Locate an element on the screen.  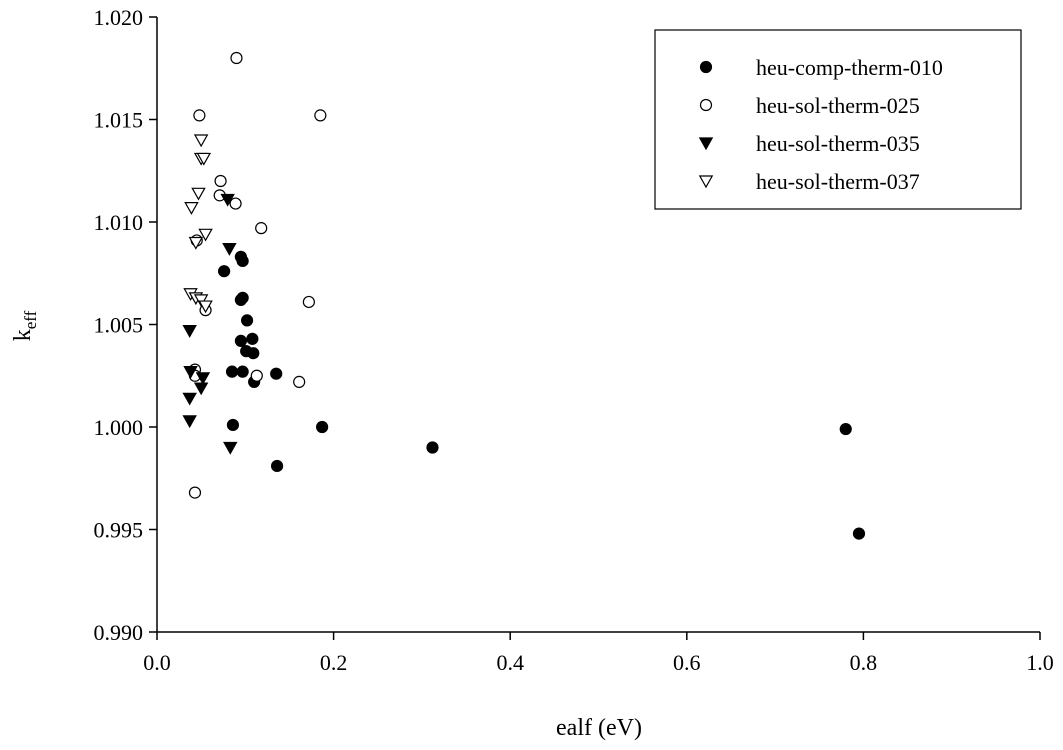
y-axis-title: keff is located at coordinates (25, 325).